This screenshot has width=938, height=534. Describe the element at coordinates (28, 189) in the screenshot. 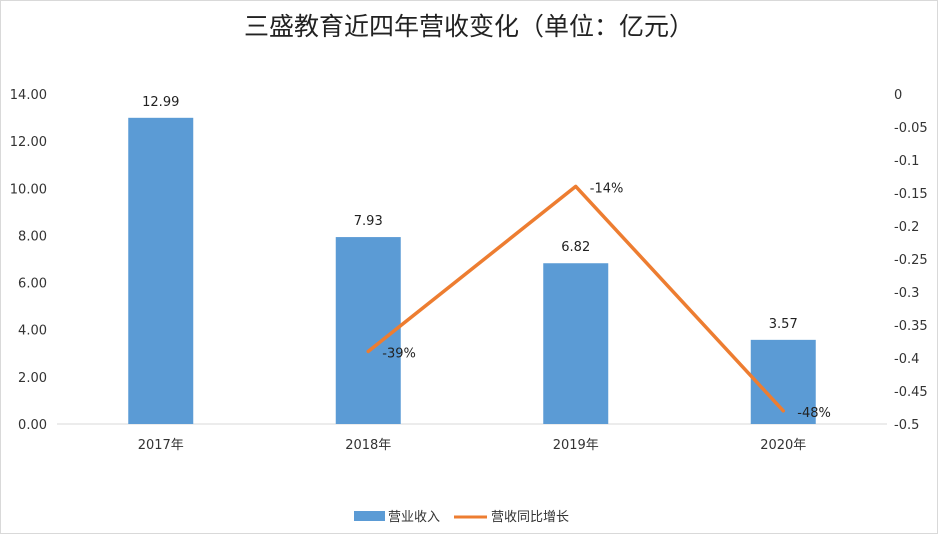

I see `left-tick-label: 10.00` at that location.